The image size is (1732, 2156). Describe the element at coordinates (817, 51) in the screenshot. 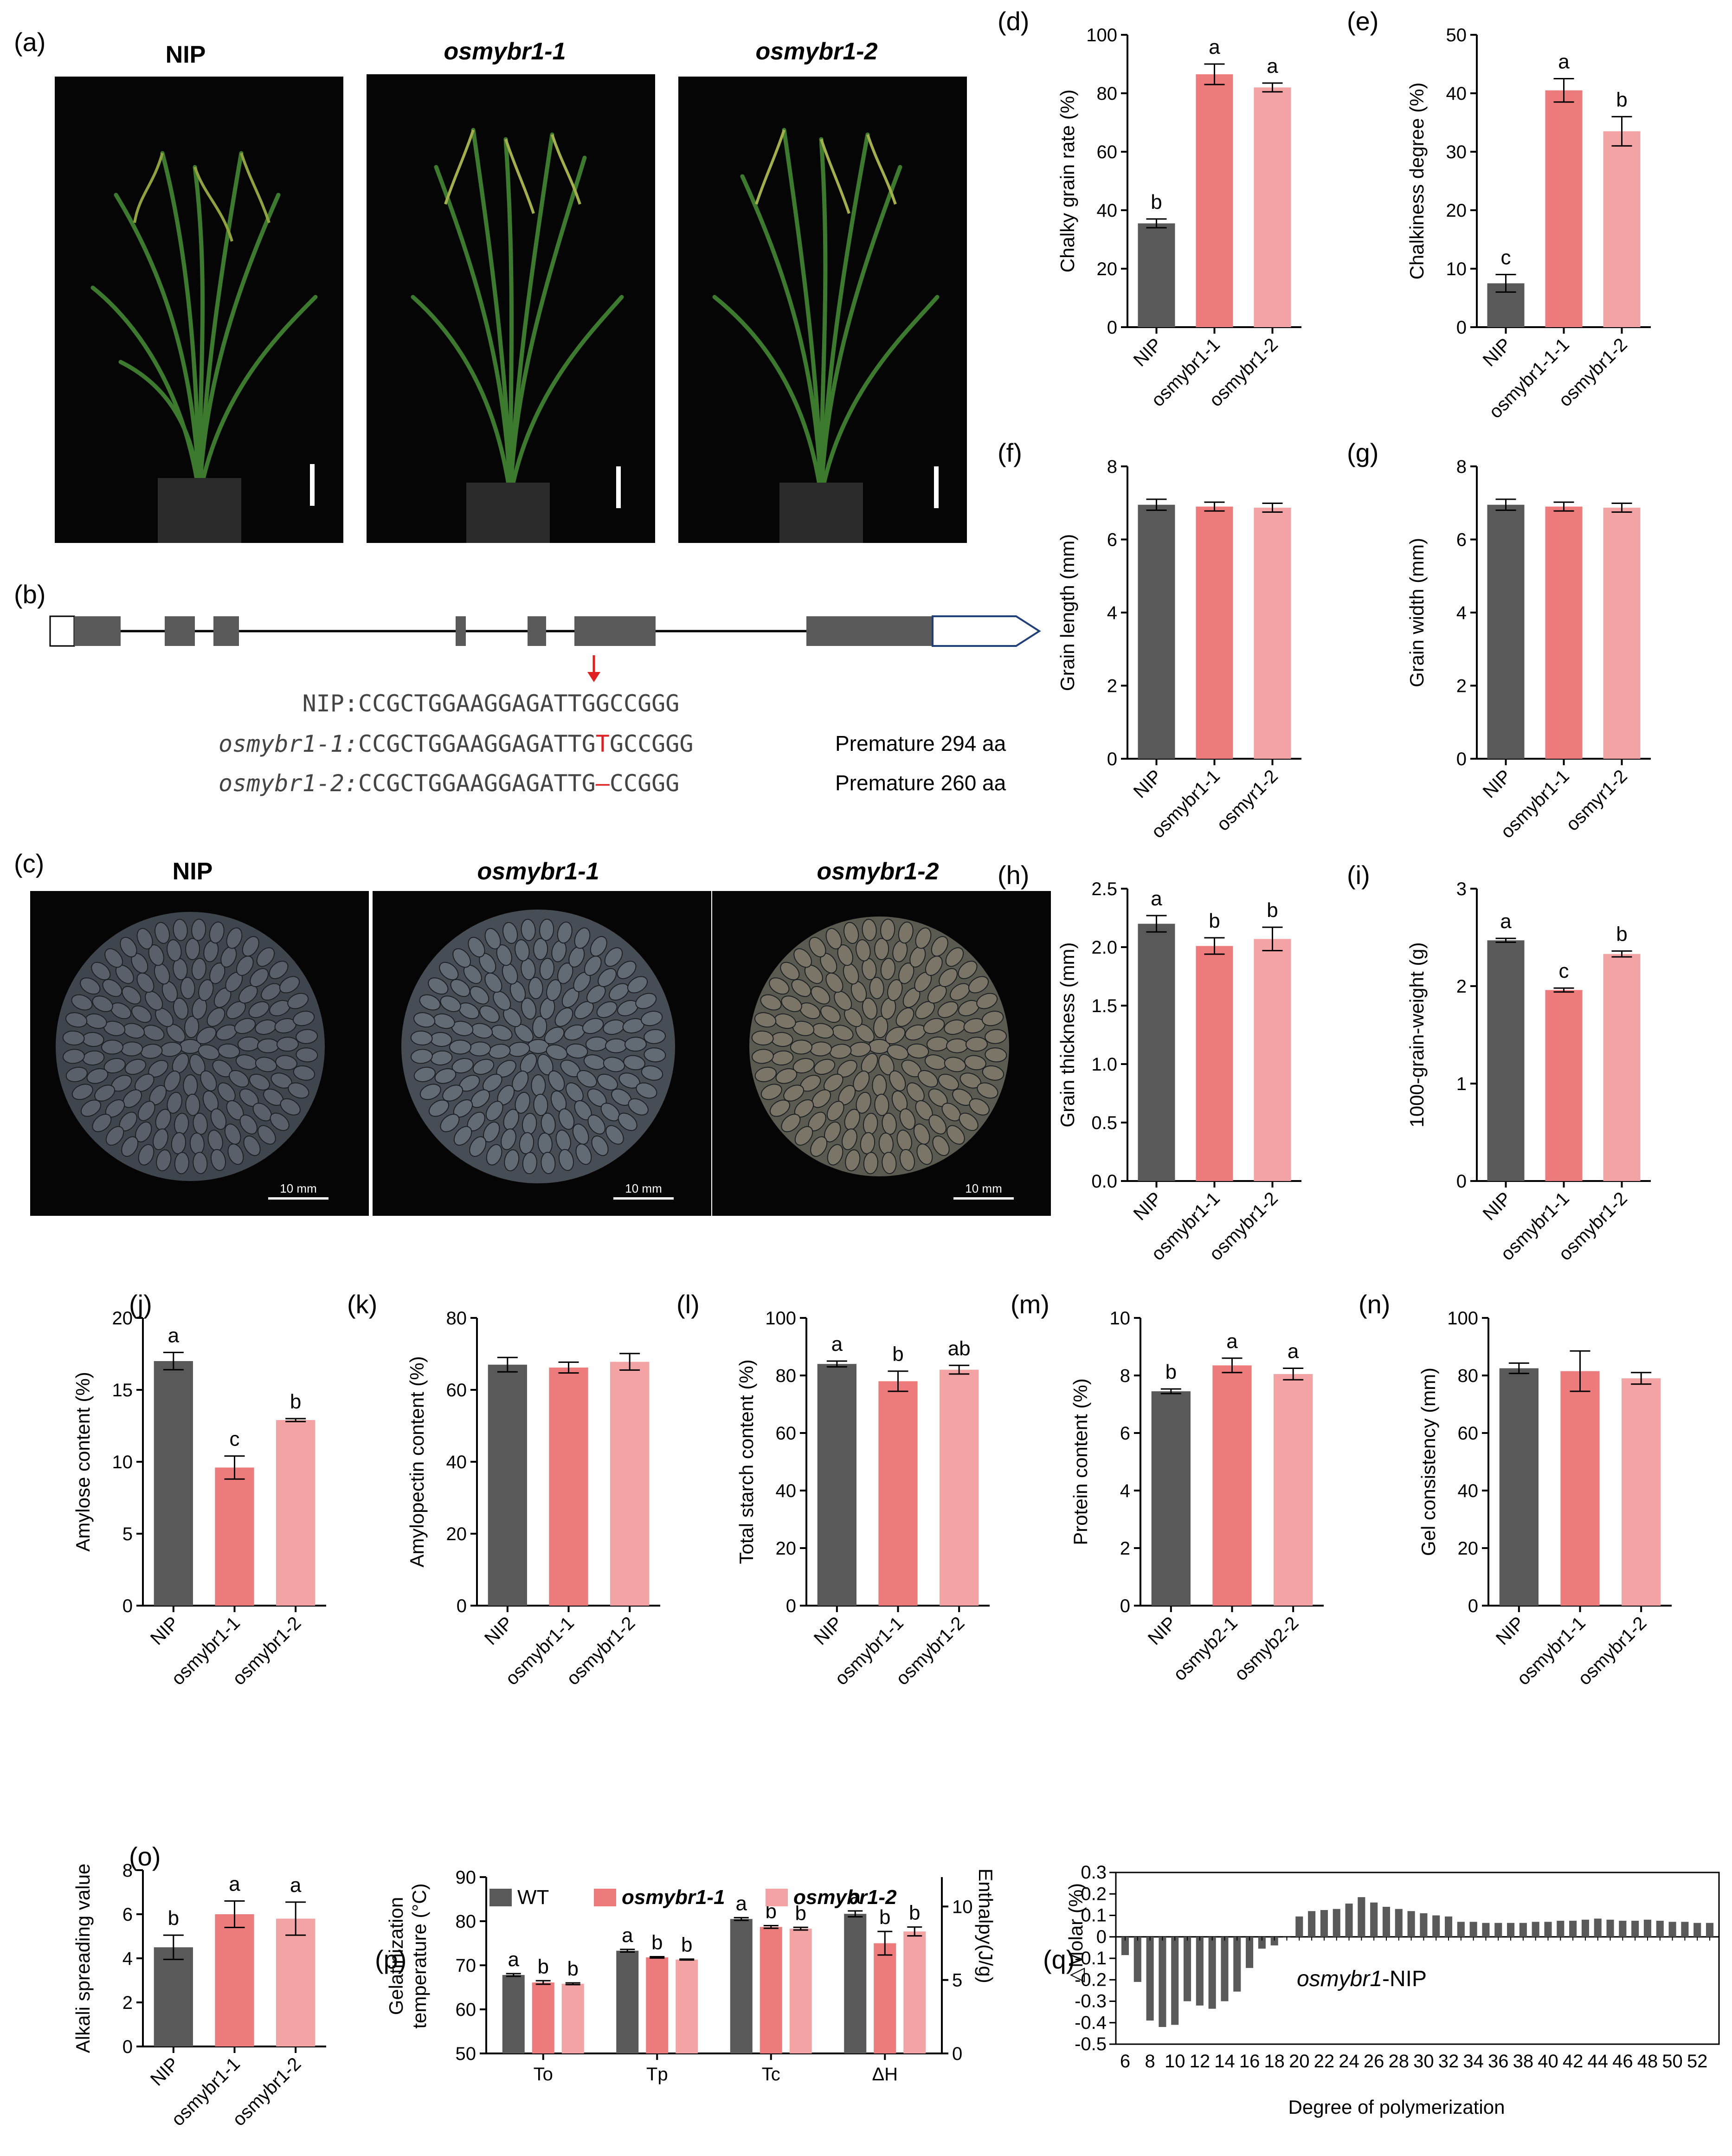

I see `photo-title-mut2: osmybr1-2` at that location.